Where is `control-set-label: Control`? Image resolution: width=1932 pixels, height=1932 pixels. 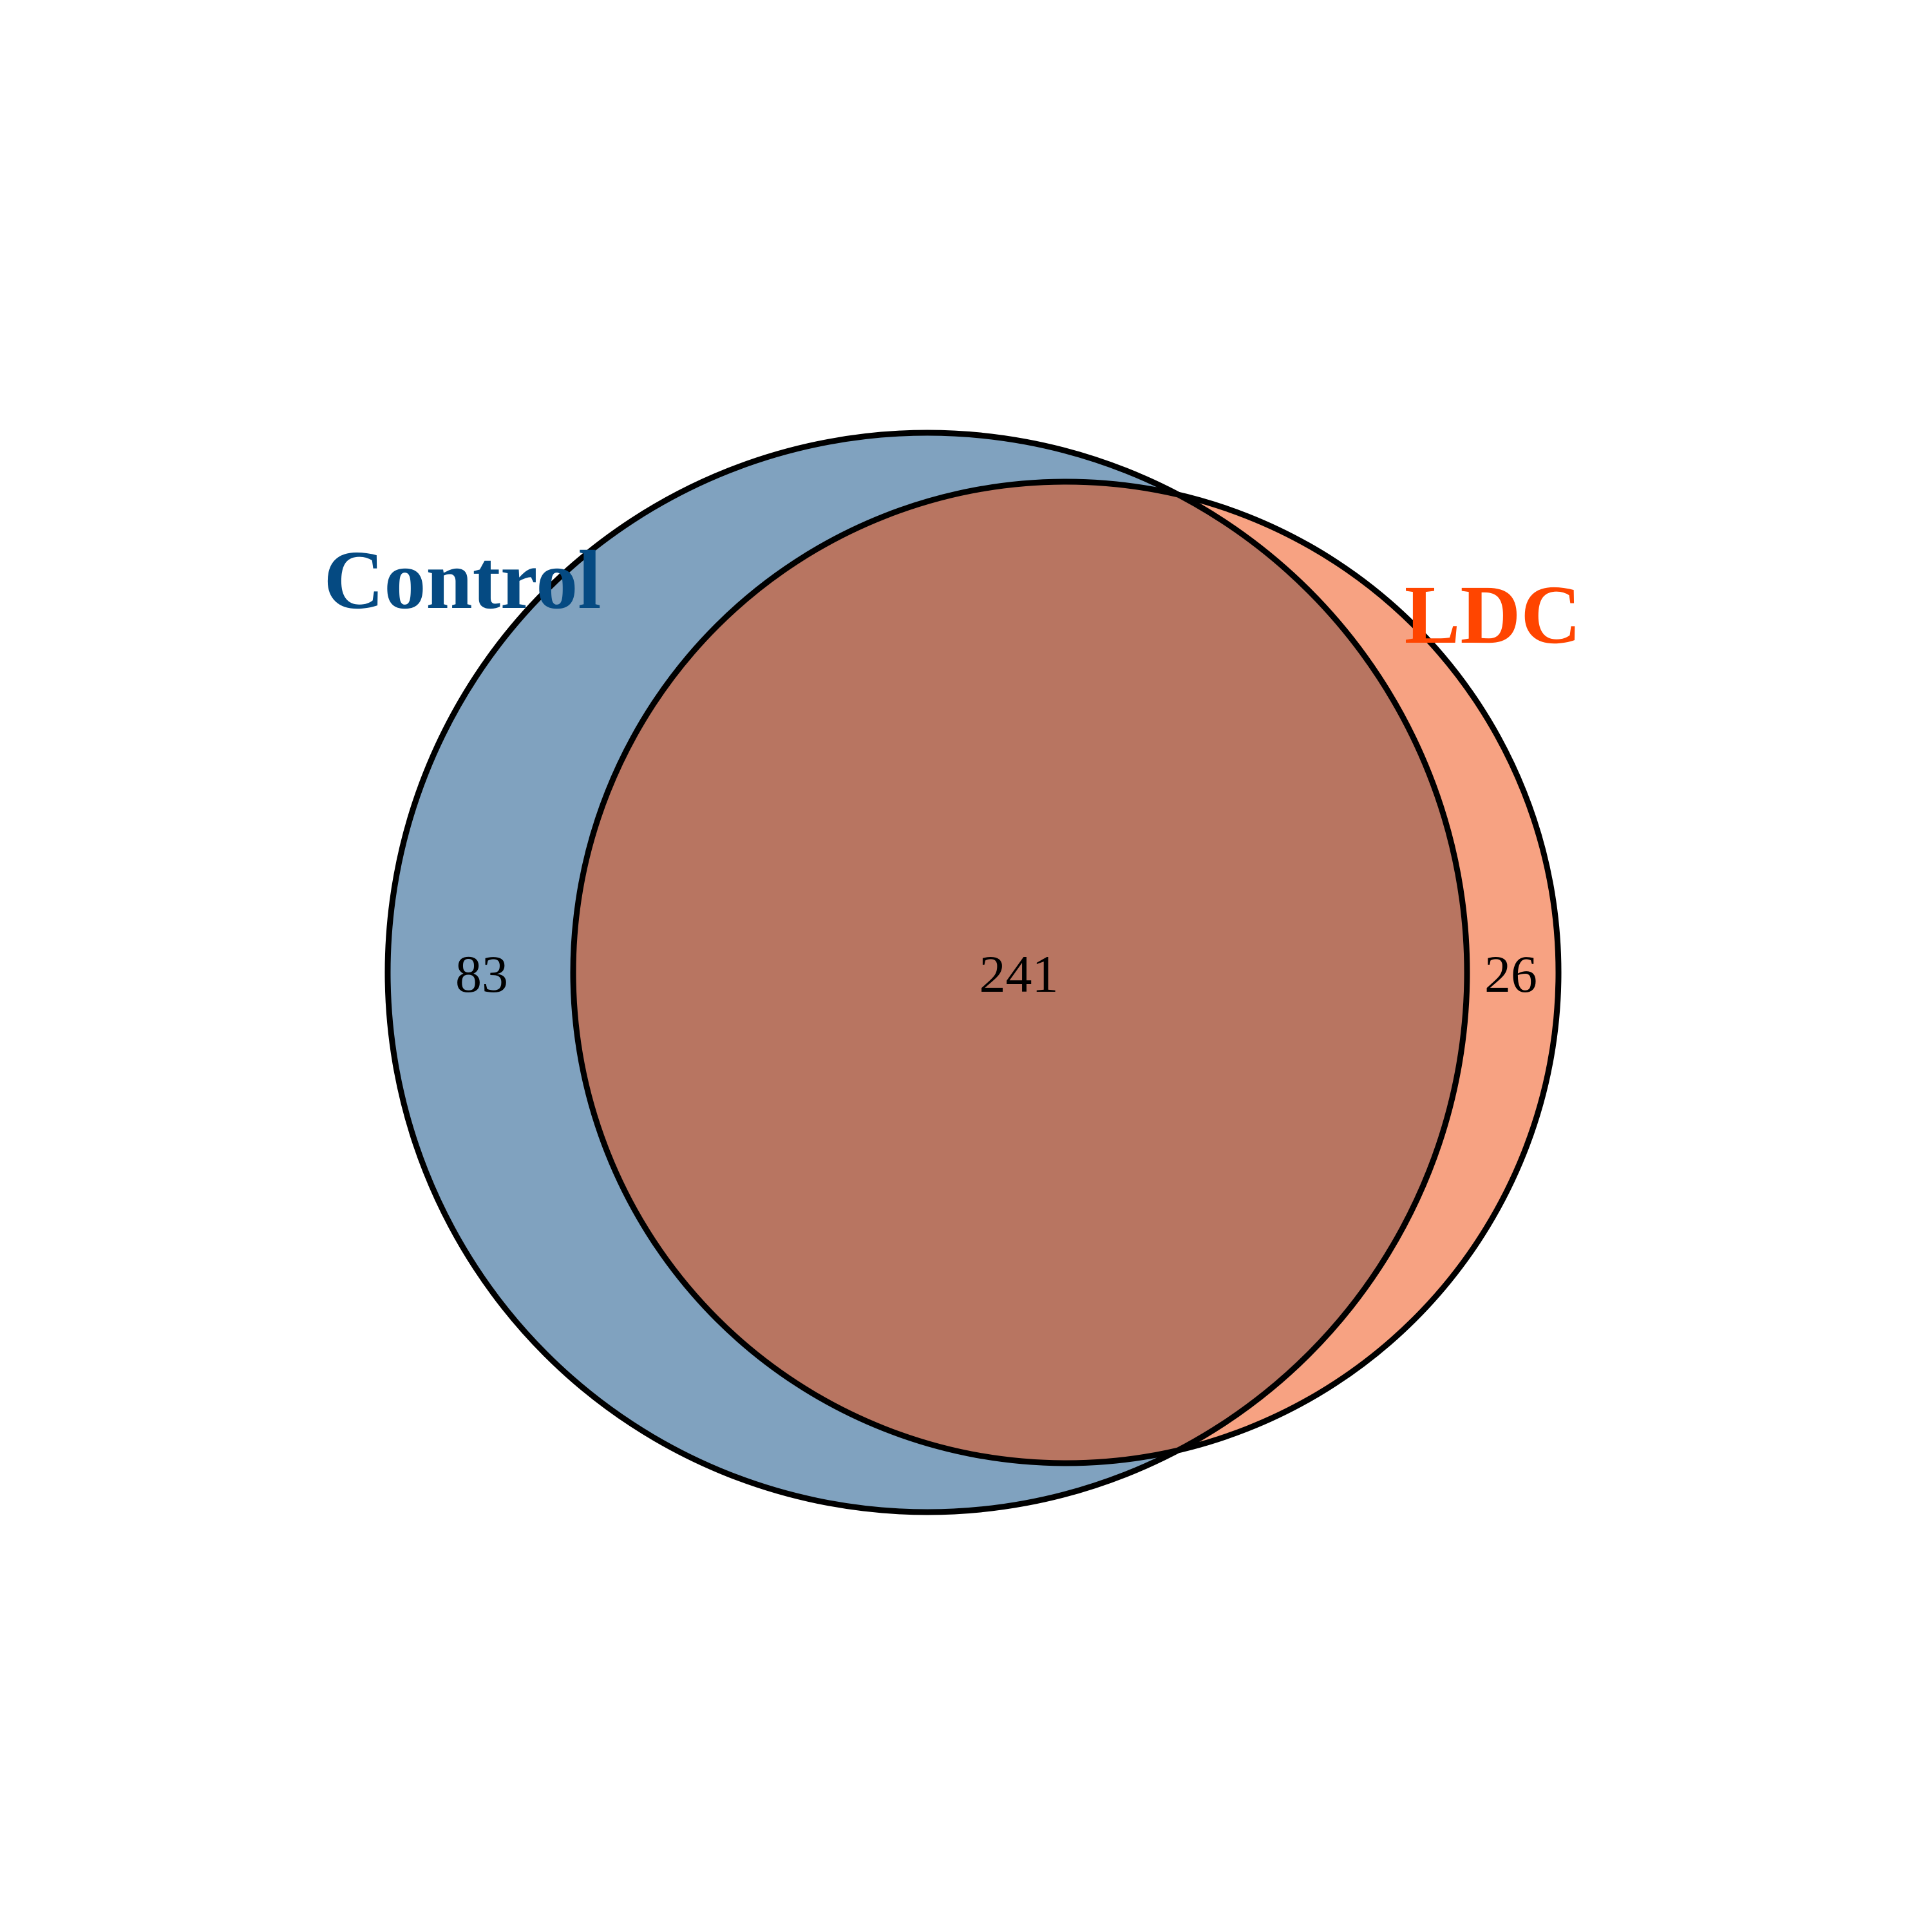
control-set-label: Control is located at coordinates (463, 580).